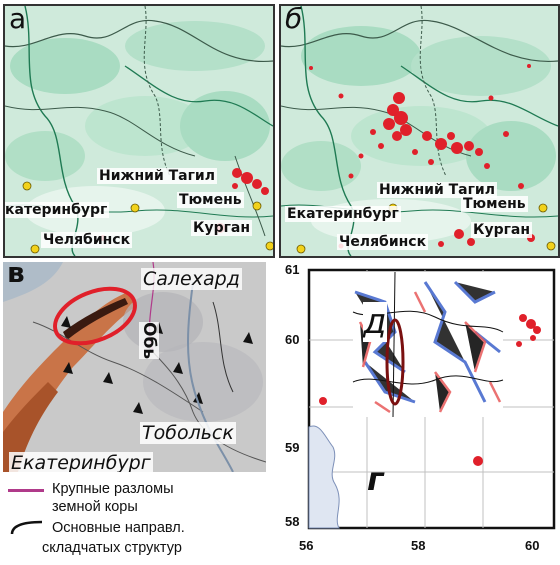 This screenshot has height=565, width=560. I want to click on y-tick-59: 59, so click(292, 447).